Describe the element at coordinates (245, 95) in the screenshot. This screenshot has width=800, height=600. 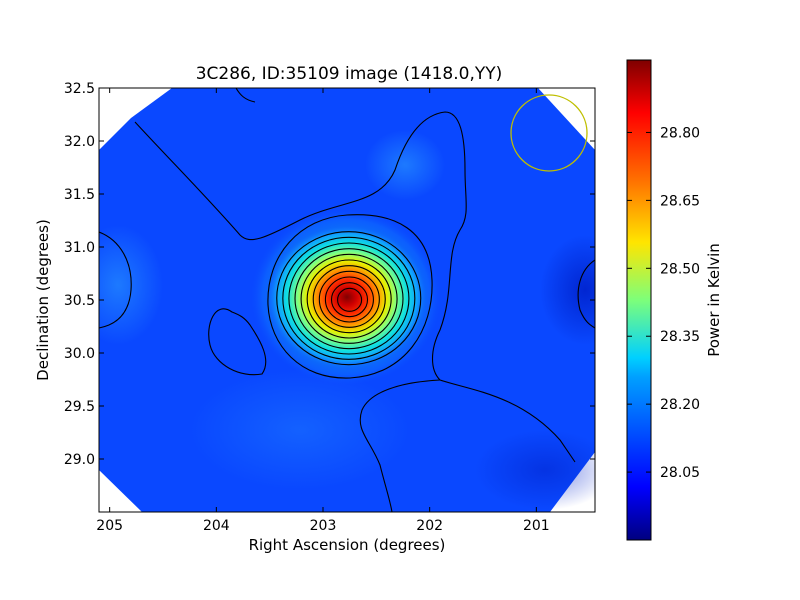
I see `contour-top` at that location.